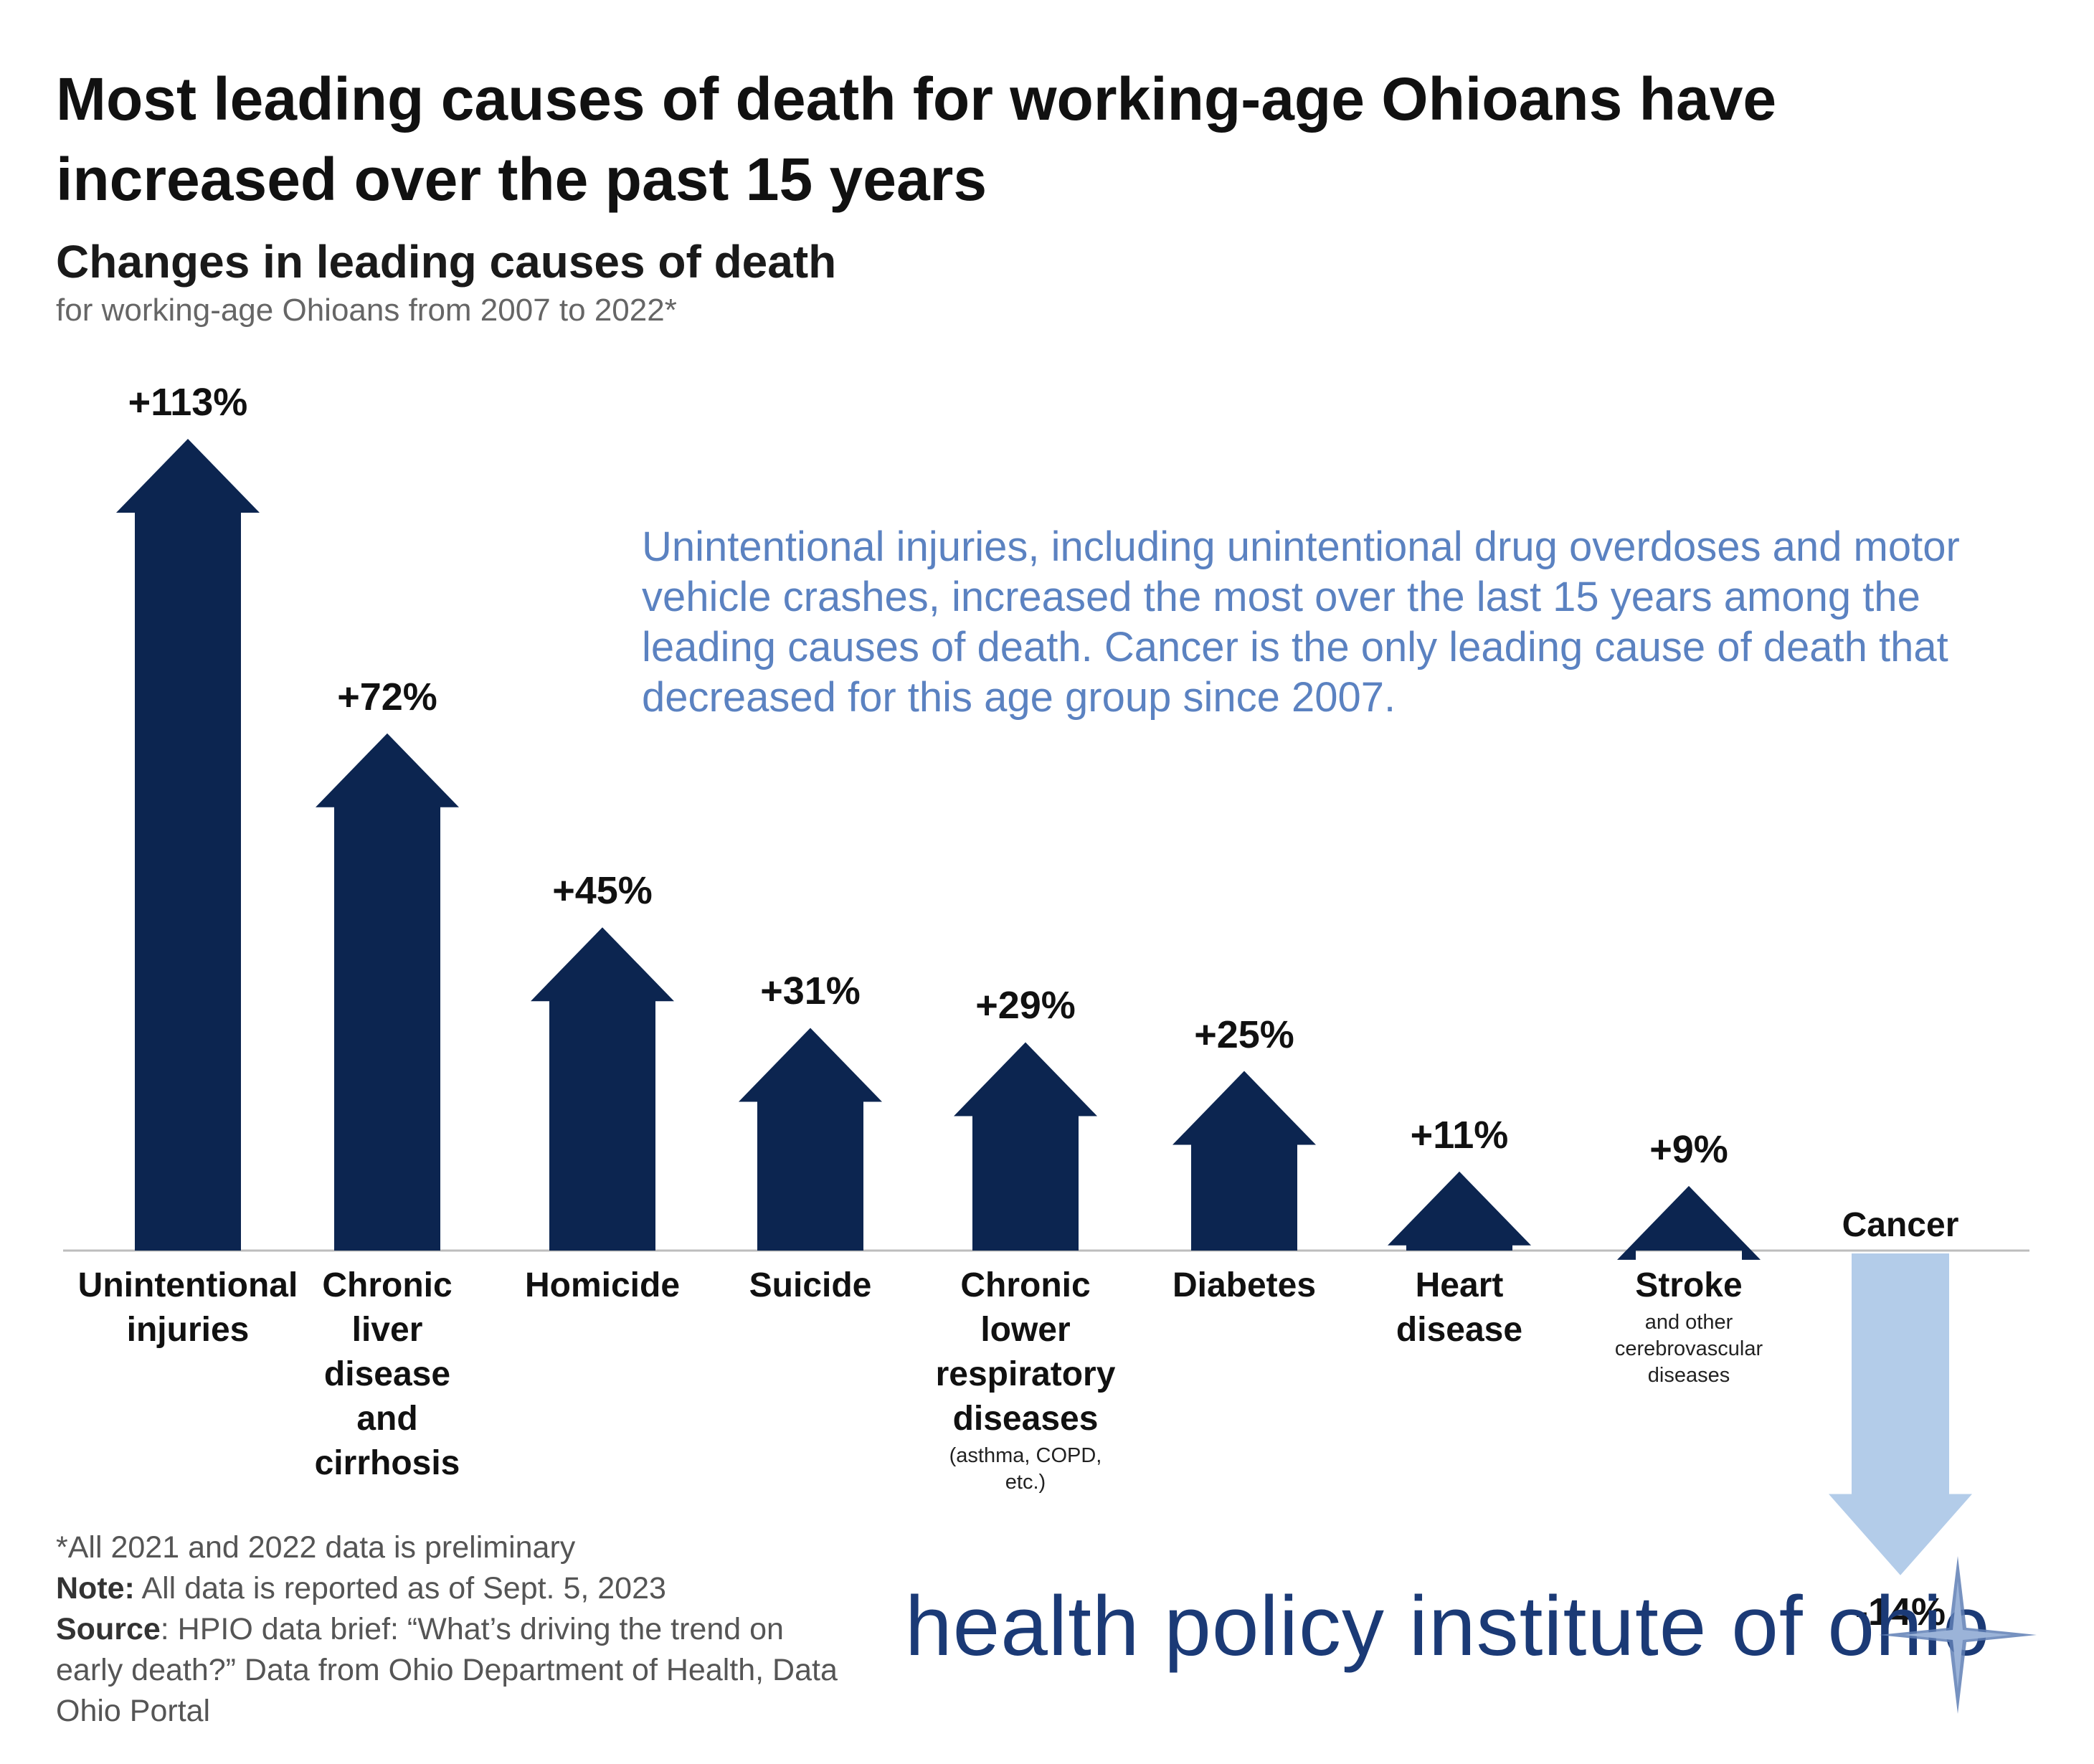  I want to click on category-label-line: Stroke, so click(1689, 1285).